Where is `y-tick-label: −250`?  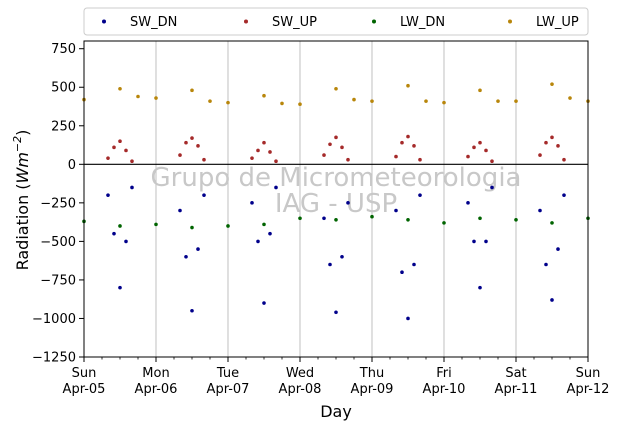 y-tick-label: −250 is located at coordinates (58, 203).